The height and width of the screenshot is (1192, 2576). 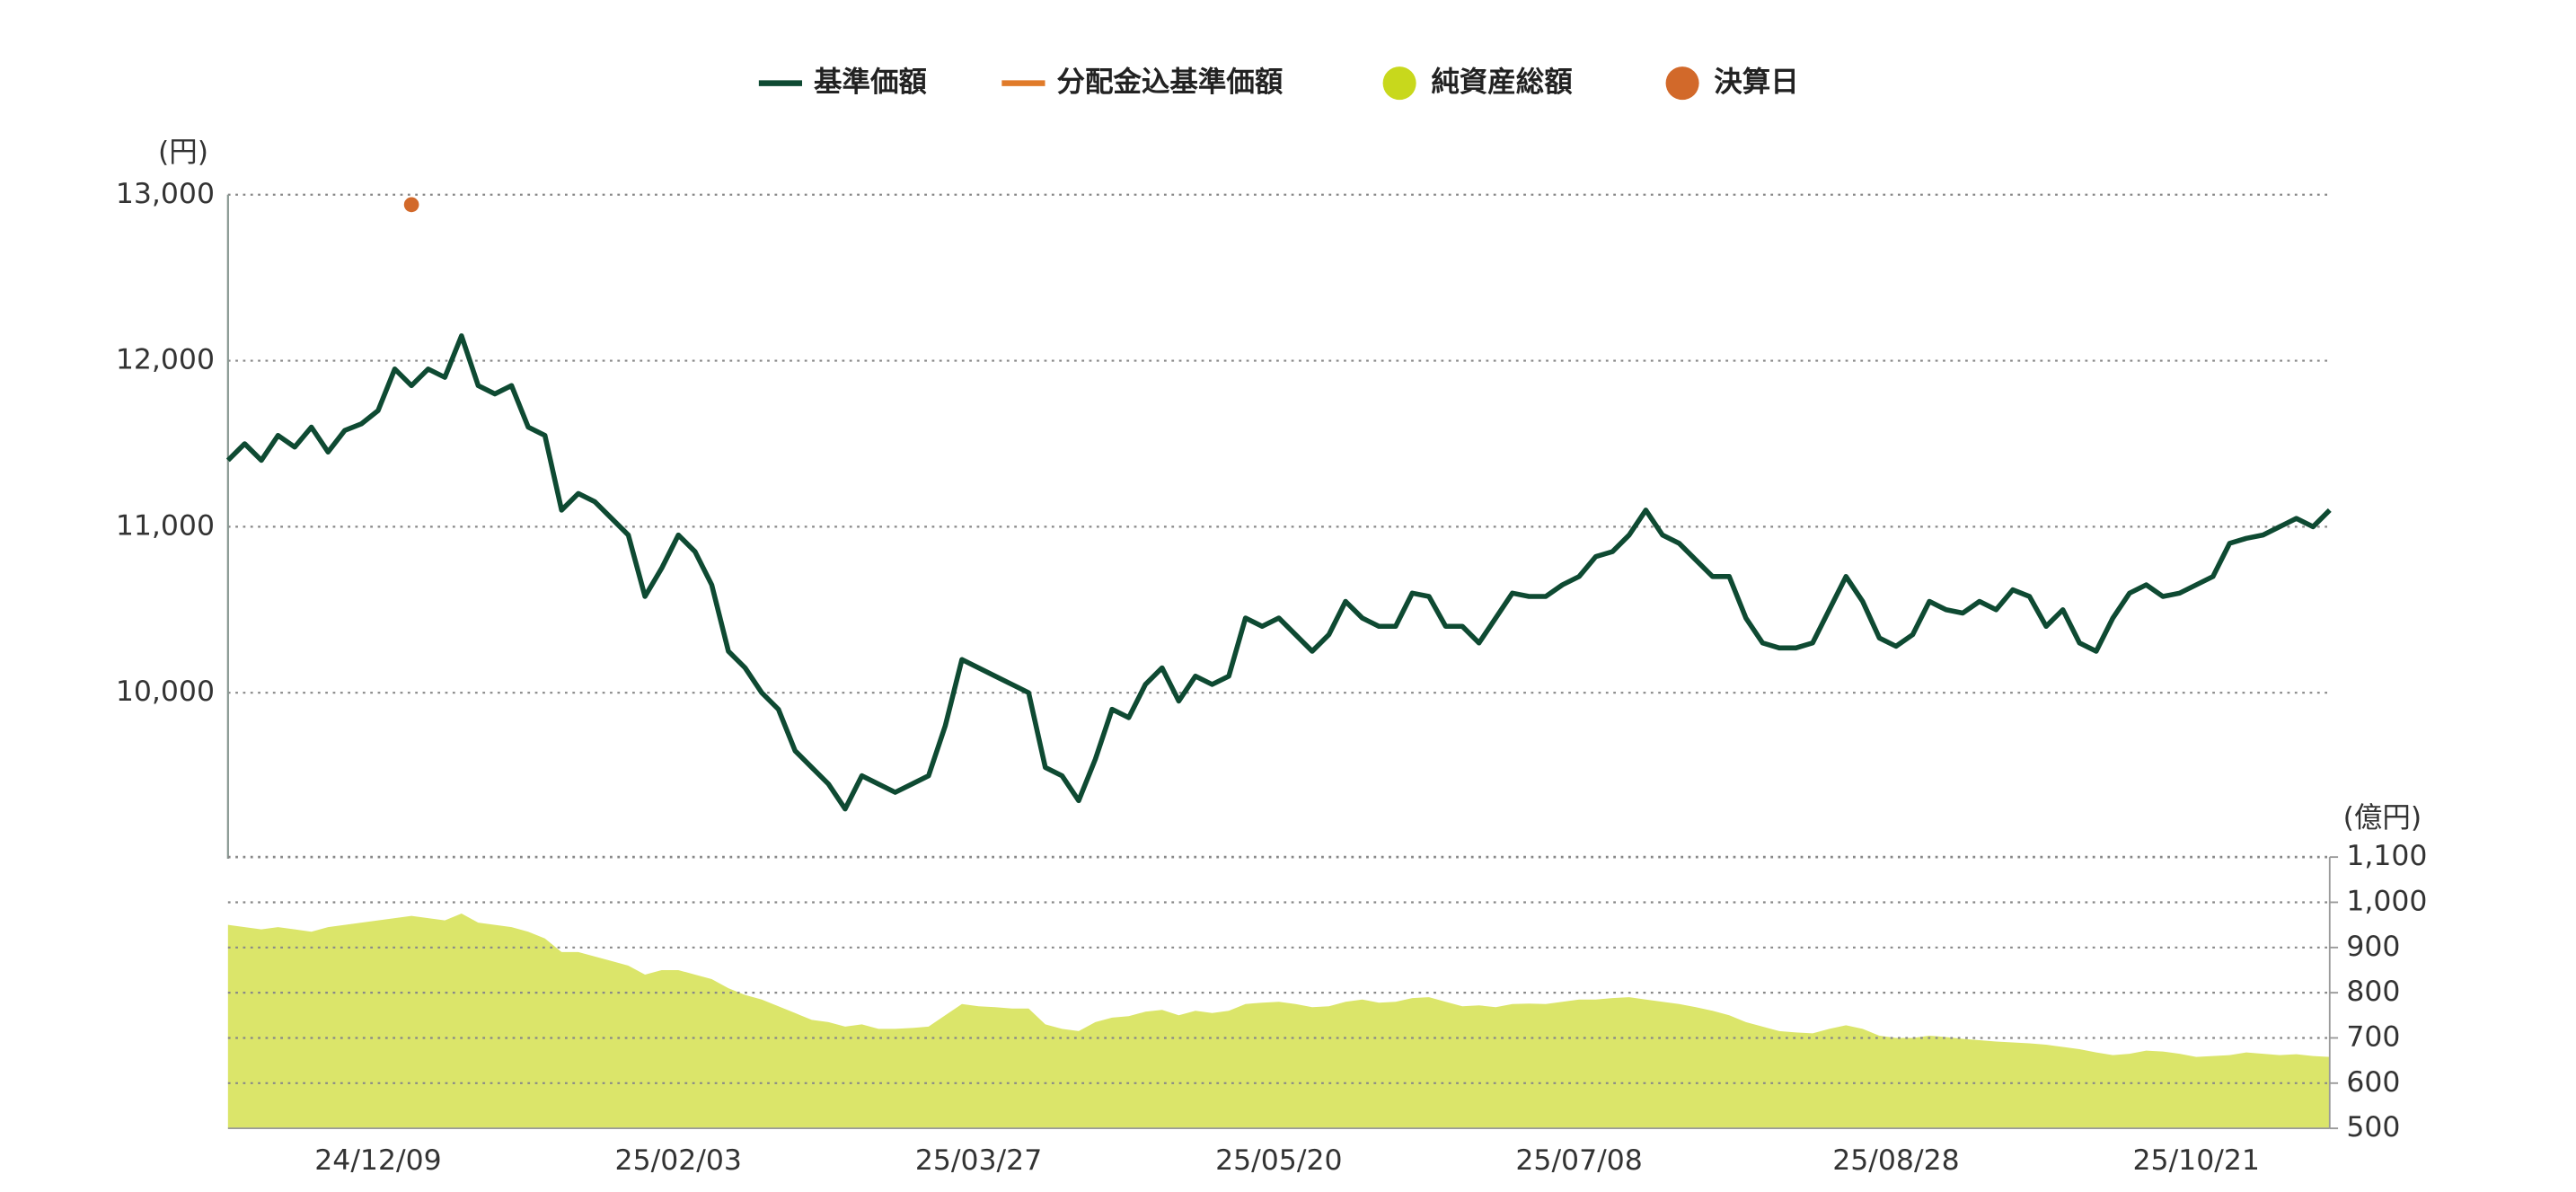 What do you see at coordinates (411, 205) in the screenshot?
I see `settlement-dot` at bounding box center [411, 205].